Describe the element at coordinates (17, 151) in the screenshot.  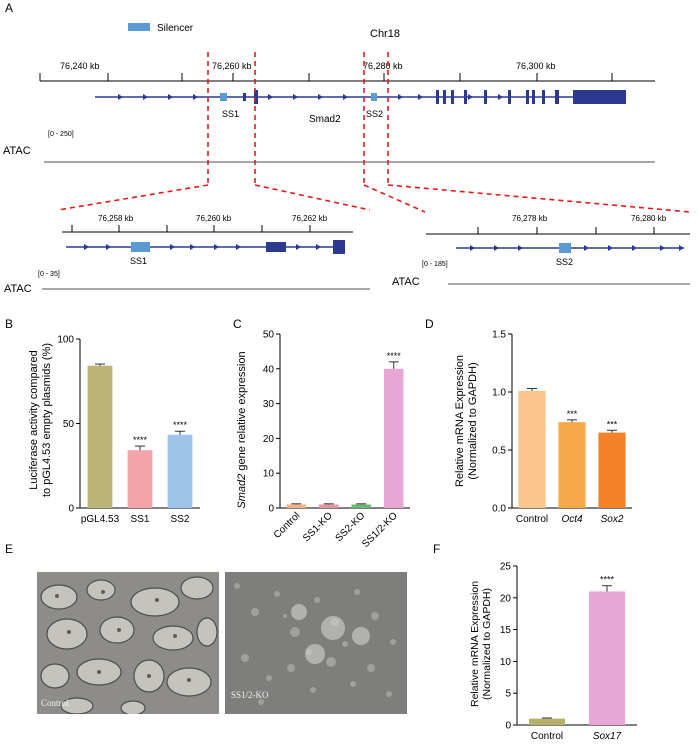
I see `atac-label-top: ATAC` at that location.